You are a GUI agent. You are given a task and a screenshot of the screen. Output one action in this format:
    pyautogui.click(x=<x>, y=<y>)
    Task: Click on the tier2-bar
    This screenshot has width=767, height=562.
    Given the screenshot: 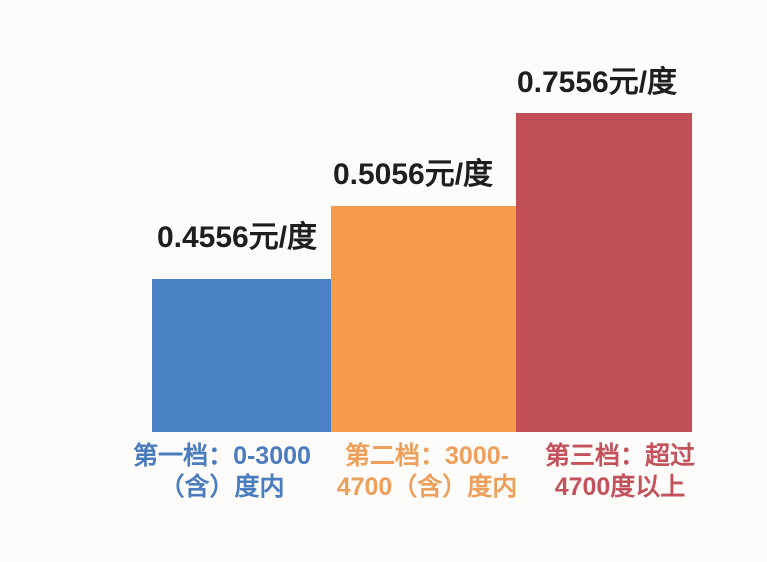 What is the action you would take?
    pyautogui.click(x=423, y=319)
    